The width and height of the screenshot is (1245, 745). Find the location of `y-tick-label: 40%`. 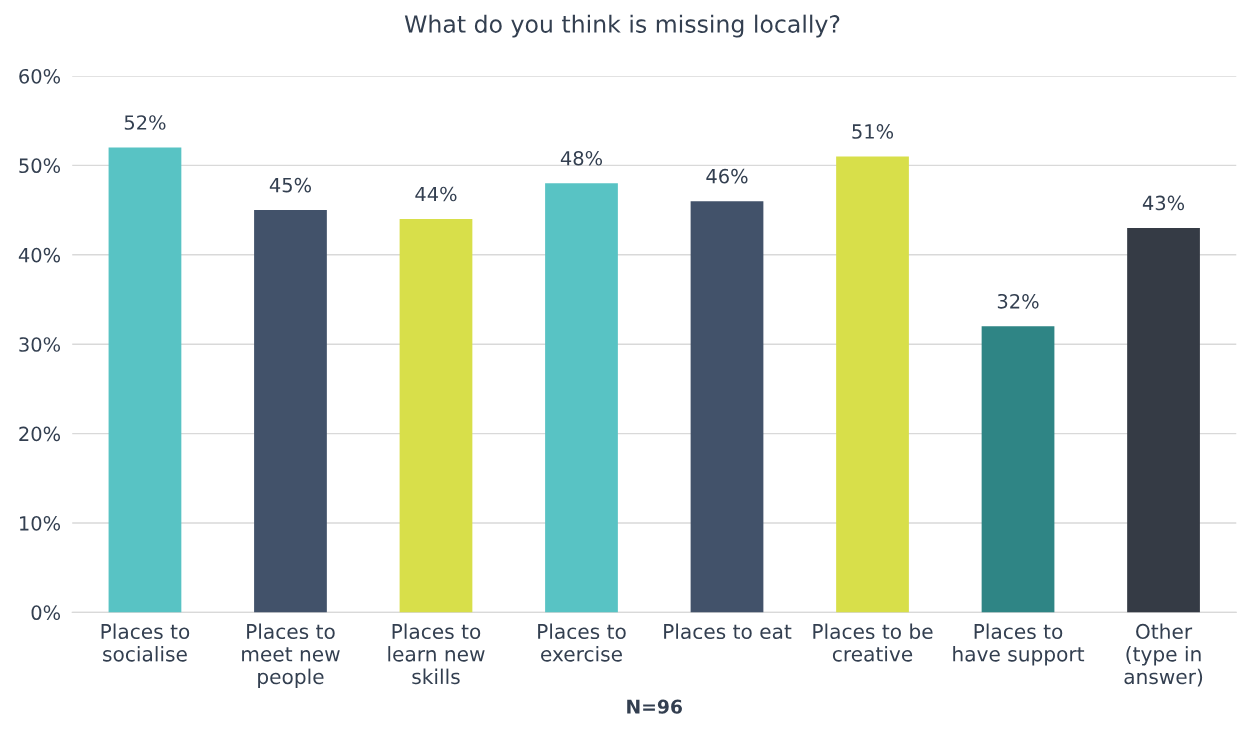

y-tick-label: 40% is located at coordinates (39, 255).